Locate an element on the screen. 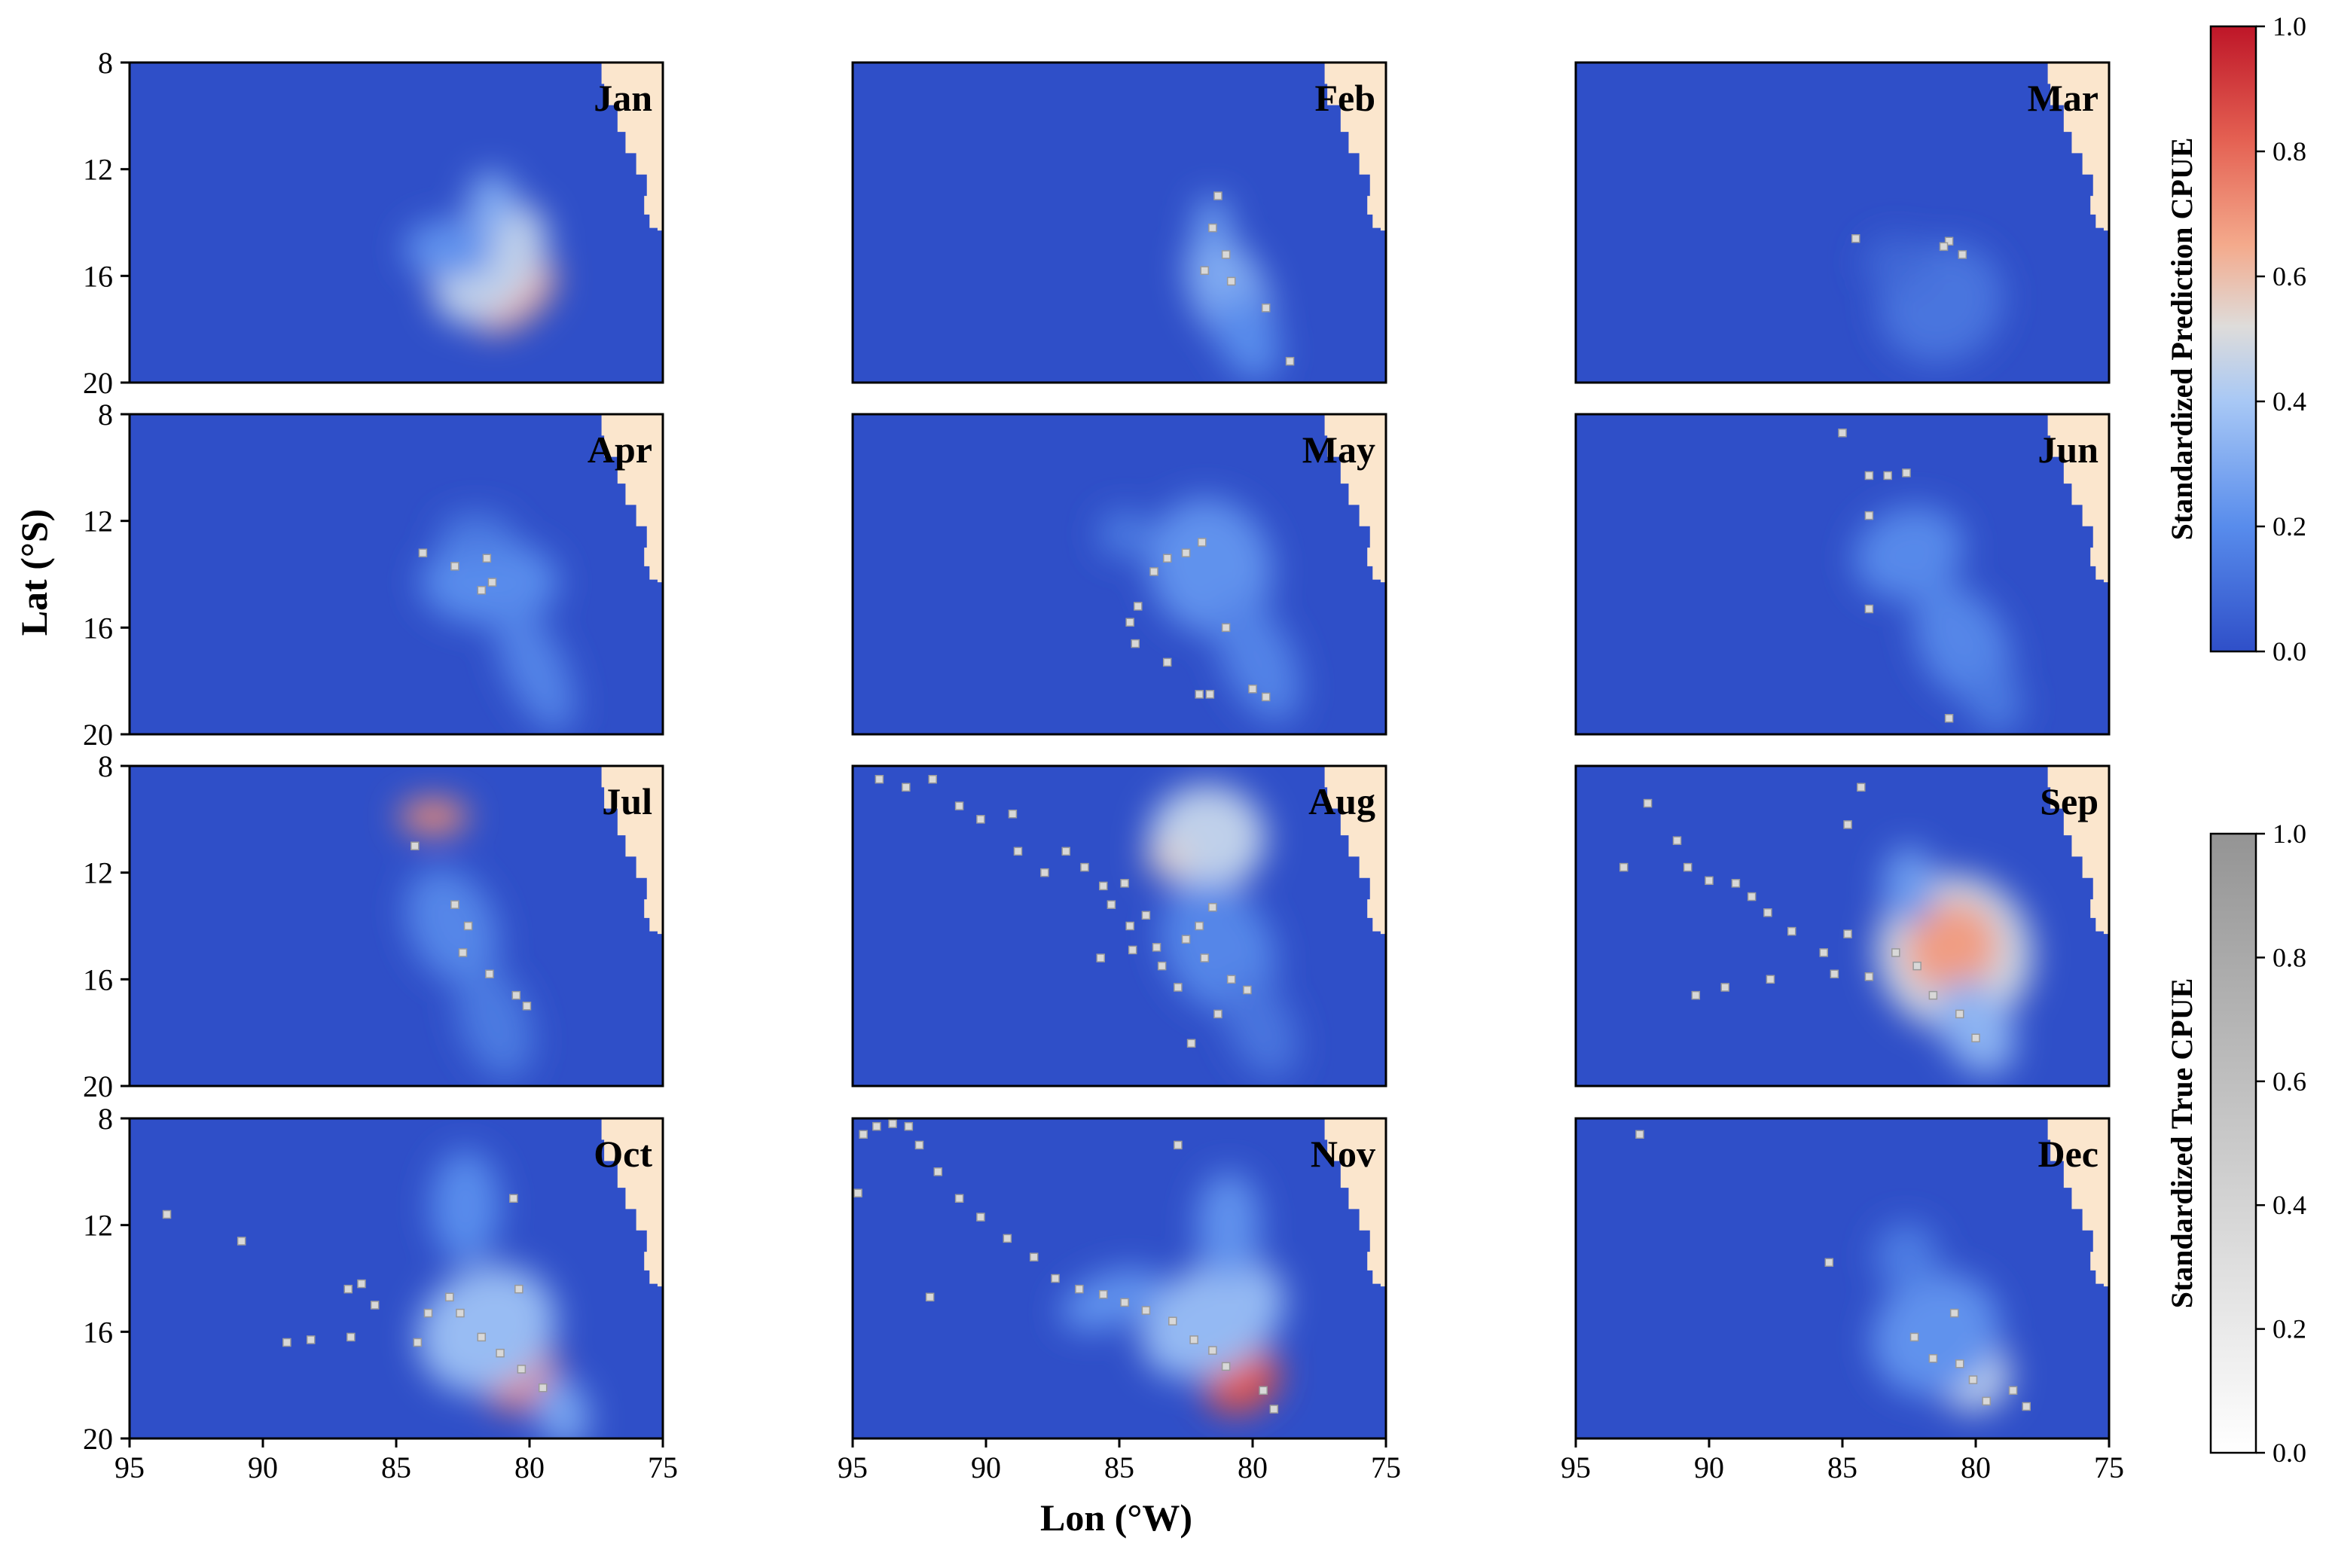 The width and height of the screenshot is (2329, 1568). month-label: Jun is located at coordinates (2068, 450).